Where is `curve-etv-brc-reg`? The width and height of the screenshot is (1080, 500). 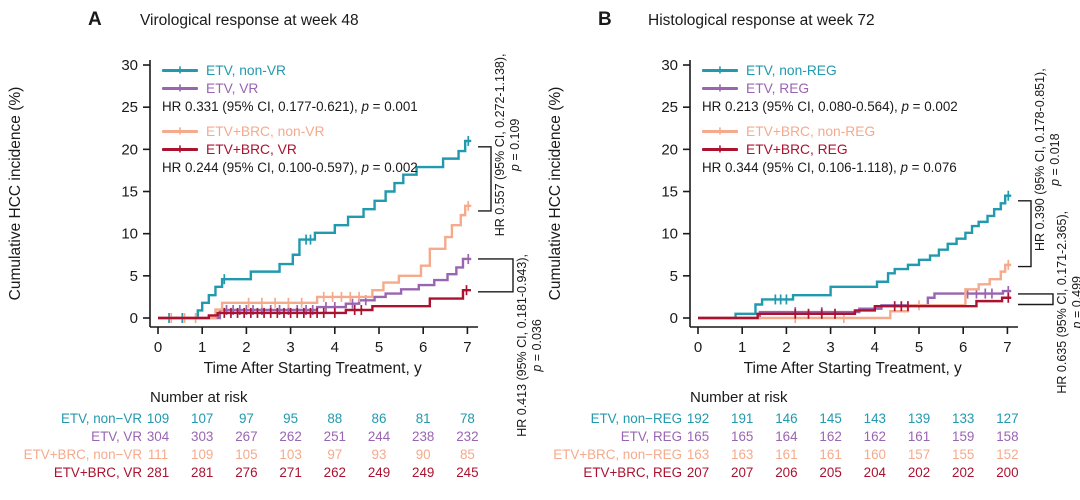
curve-etv-brc-reg is located at coordinates (854, 308).